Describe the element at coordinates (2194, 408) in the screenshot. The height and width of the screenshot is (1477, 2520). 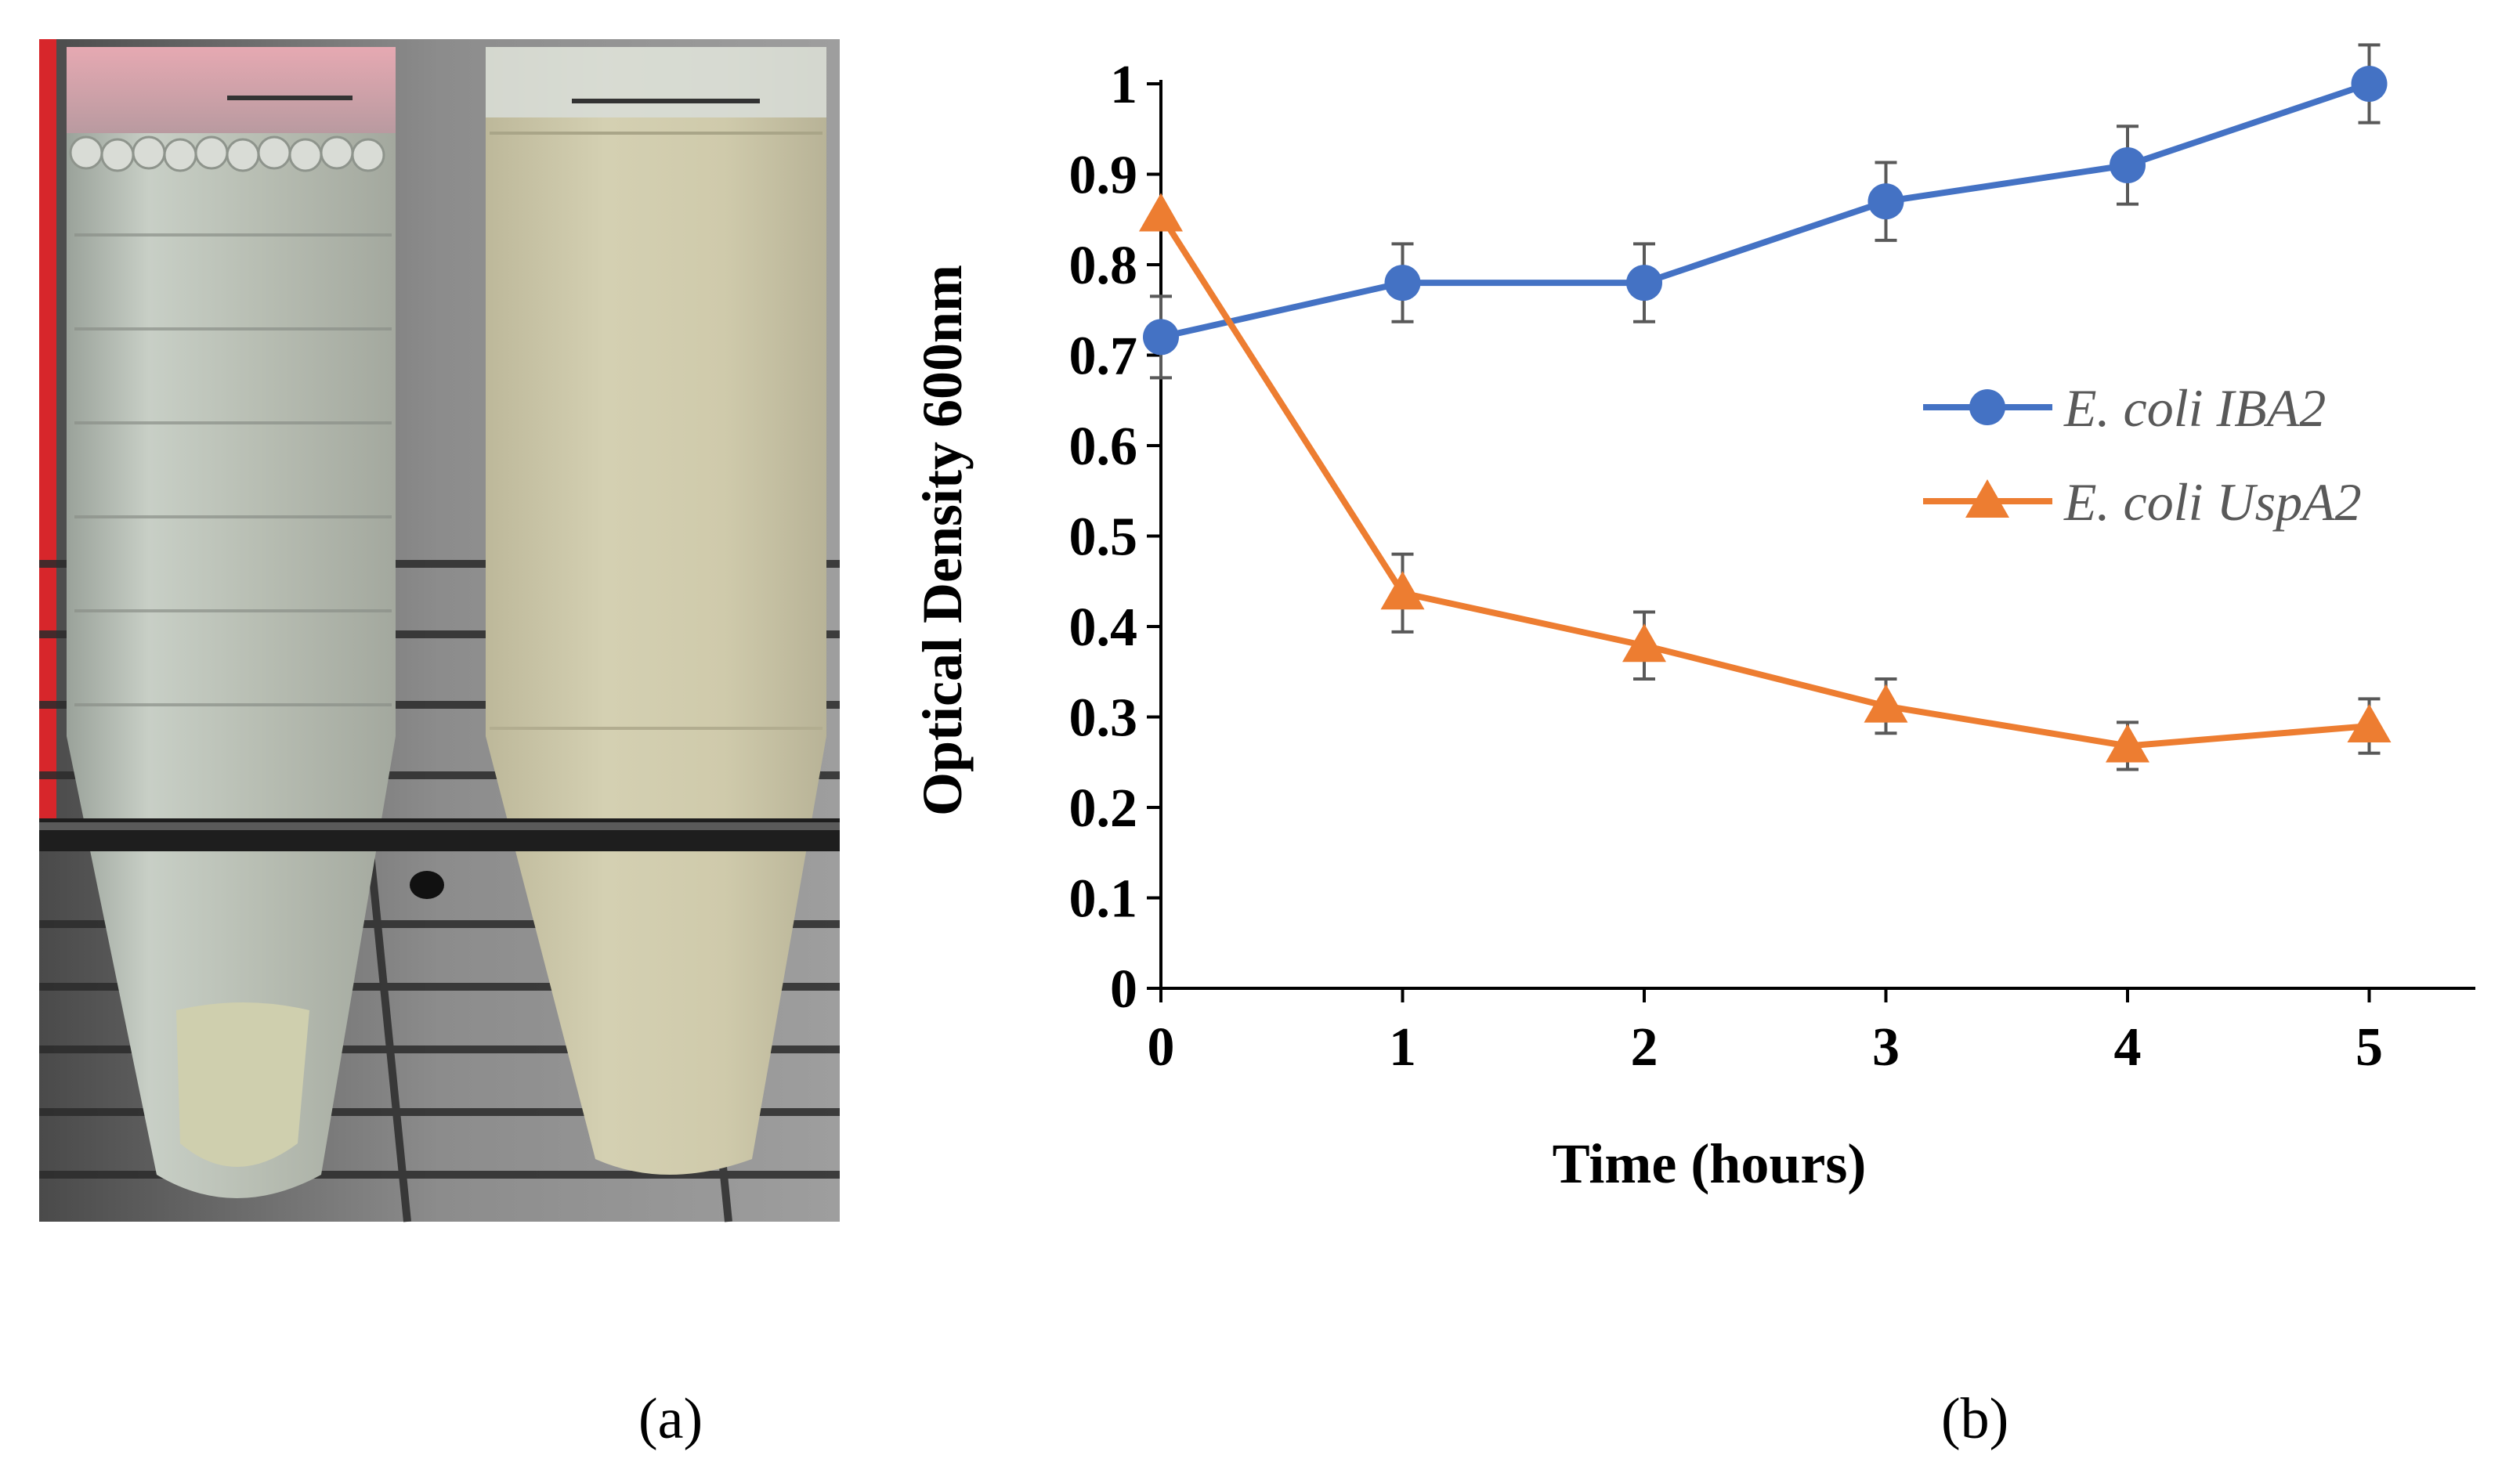
I see `legend-label: E. coli IBA2` at that location.